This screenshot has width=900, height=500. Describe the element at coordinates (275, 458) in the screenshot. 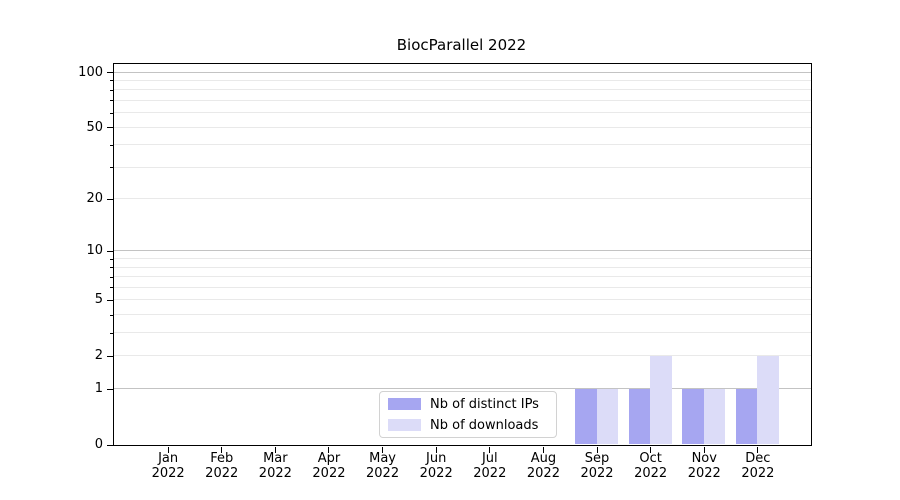

I see `x-tick-label-month: Mar` at that location.